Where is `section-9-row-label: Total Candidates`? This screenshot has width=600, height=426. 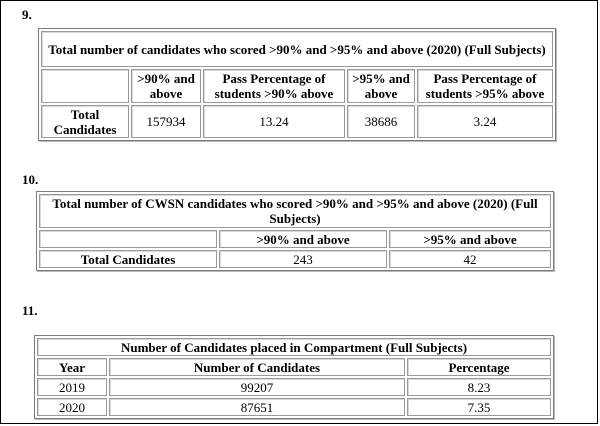 section-9-row-label: Total Candidates is located at coordinates (85, 121).